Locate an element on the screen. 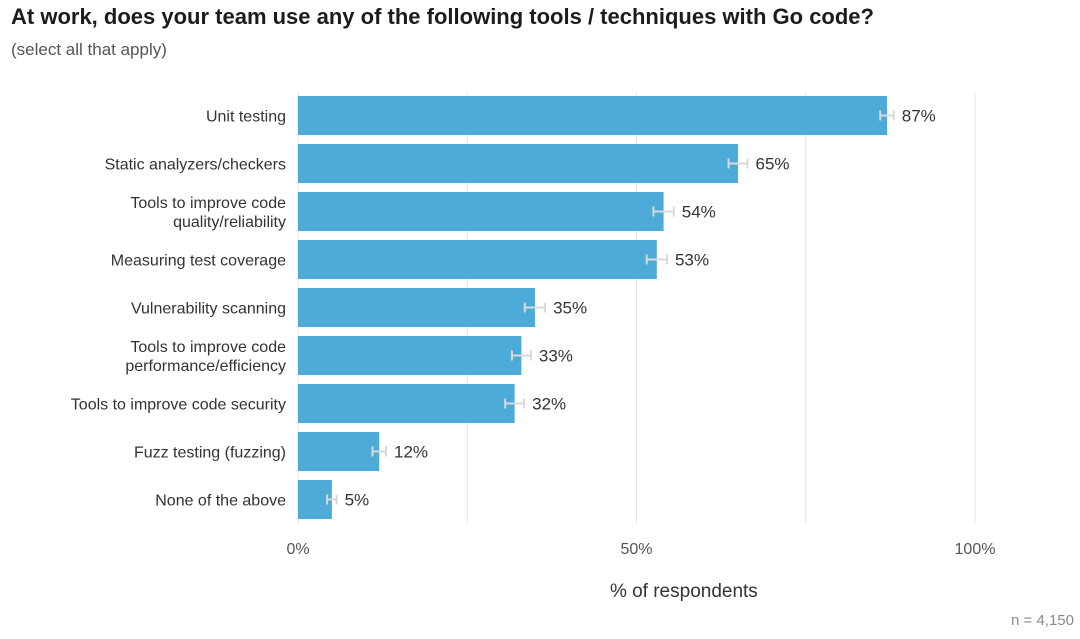  value-label: 35% is located at coordinates (570, 308).